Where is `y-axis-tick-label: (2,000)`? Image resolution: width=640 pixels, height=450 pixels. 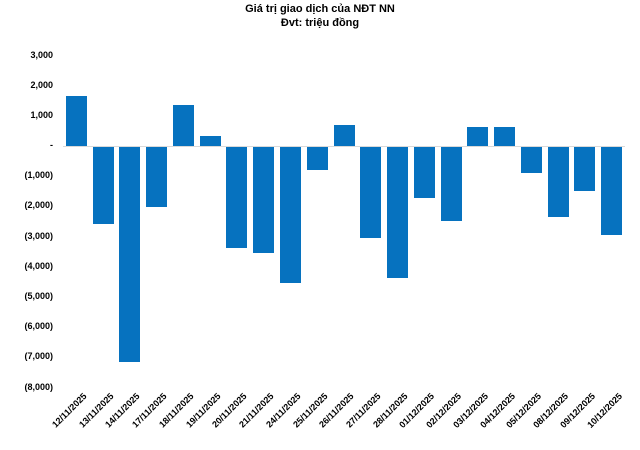 y-axis-tick-label: (2,000) is located at coordinates (38, 205).